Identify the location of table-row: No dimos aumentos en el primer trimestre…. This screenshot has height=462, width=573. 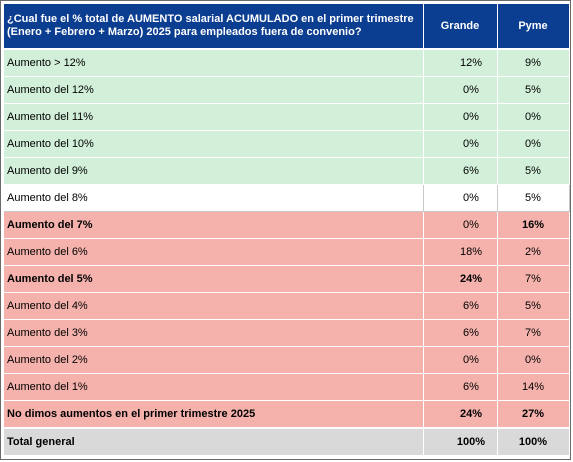
(287, 414).